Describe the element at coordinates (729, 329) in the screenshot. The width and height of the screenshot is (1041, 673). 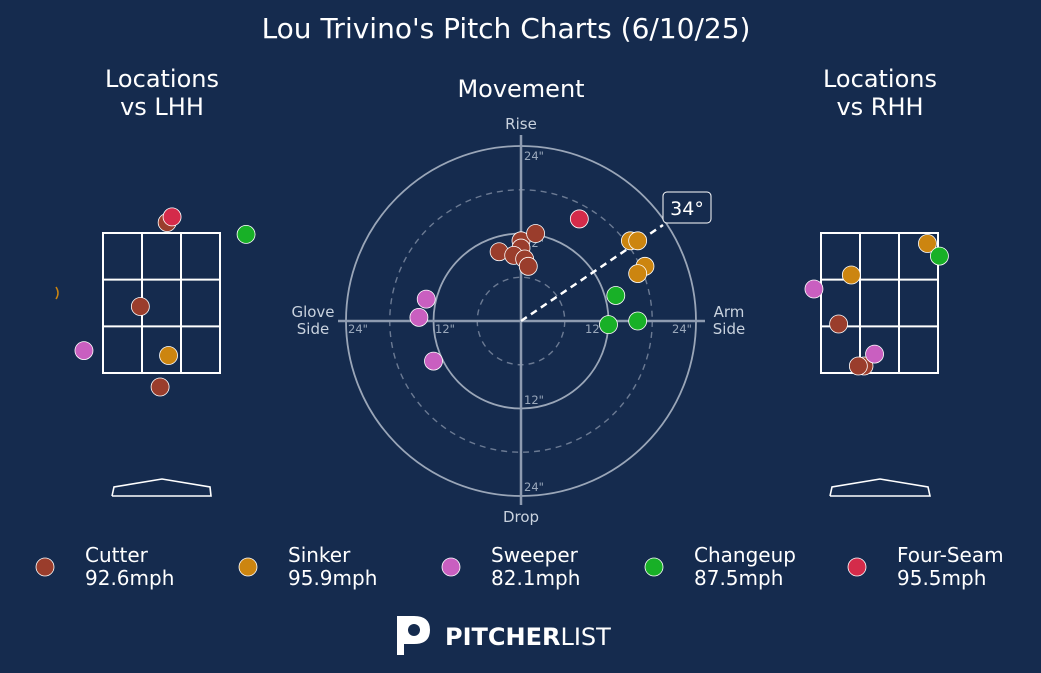
I see `axis-label-arm-side-line2: Side` at that location.